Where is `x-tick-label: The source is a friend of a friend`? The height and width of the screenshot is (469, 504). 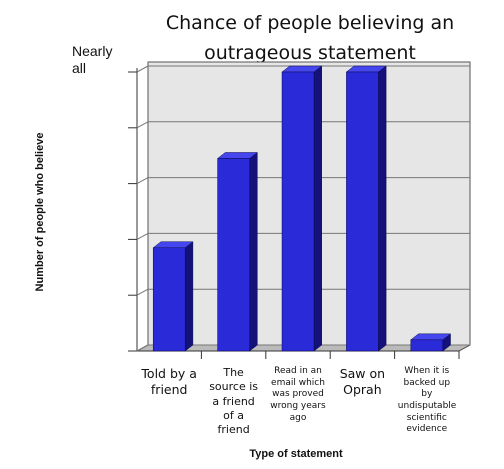 x-tick-label: The source is a friend of a friend is located at coordinates (233, 401).